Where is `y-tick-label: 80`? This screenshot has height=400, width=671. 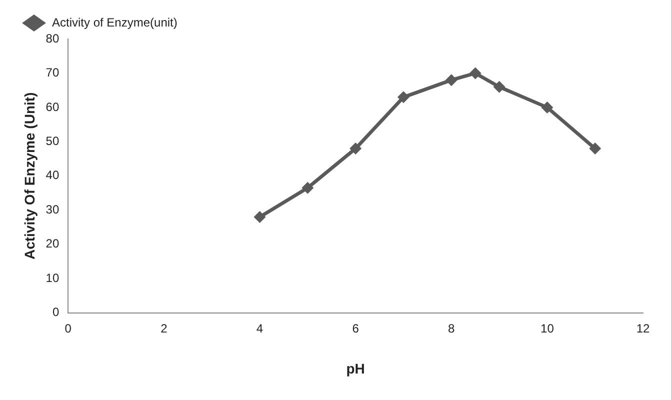 y-tick-label: 80 is located at coordinates (53, 38).